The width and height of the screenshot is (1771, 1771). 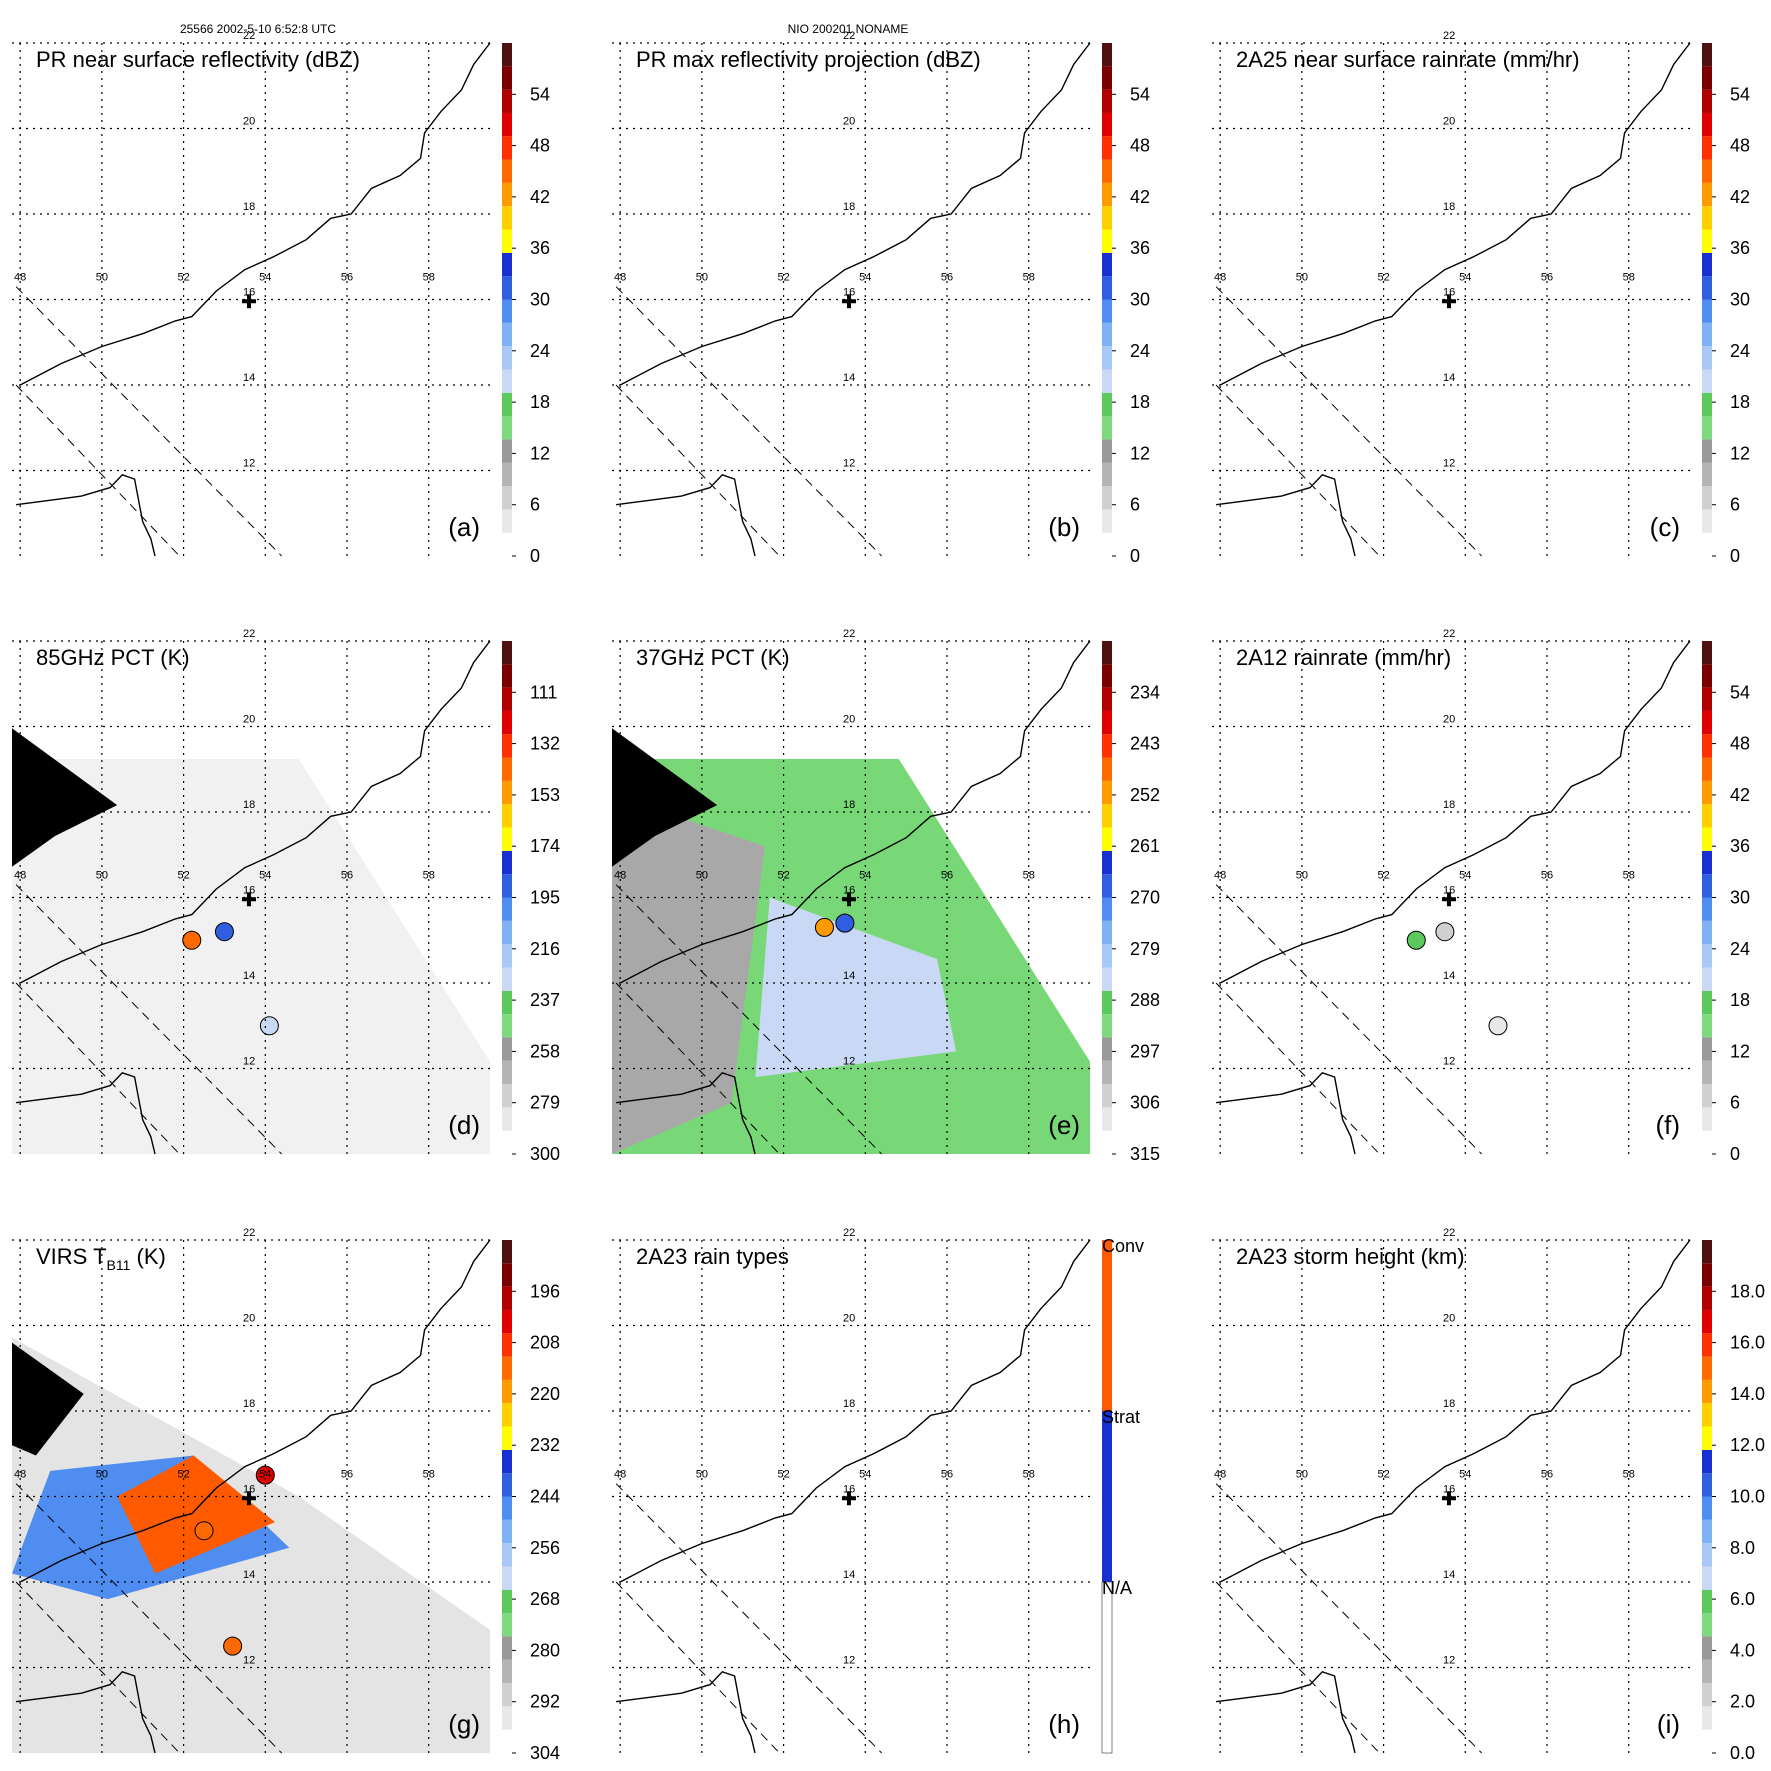 What do you see at coordinates (1449, 891) in the screenshot?
I see `lat-tick-label: 16` at bounding box center [1449, 891].